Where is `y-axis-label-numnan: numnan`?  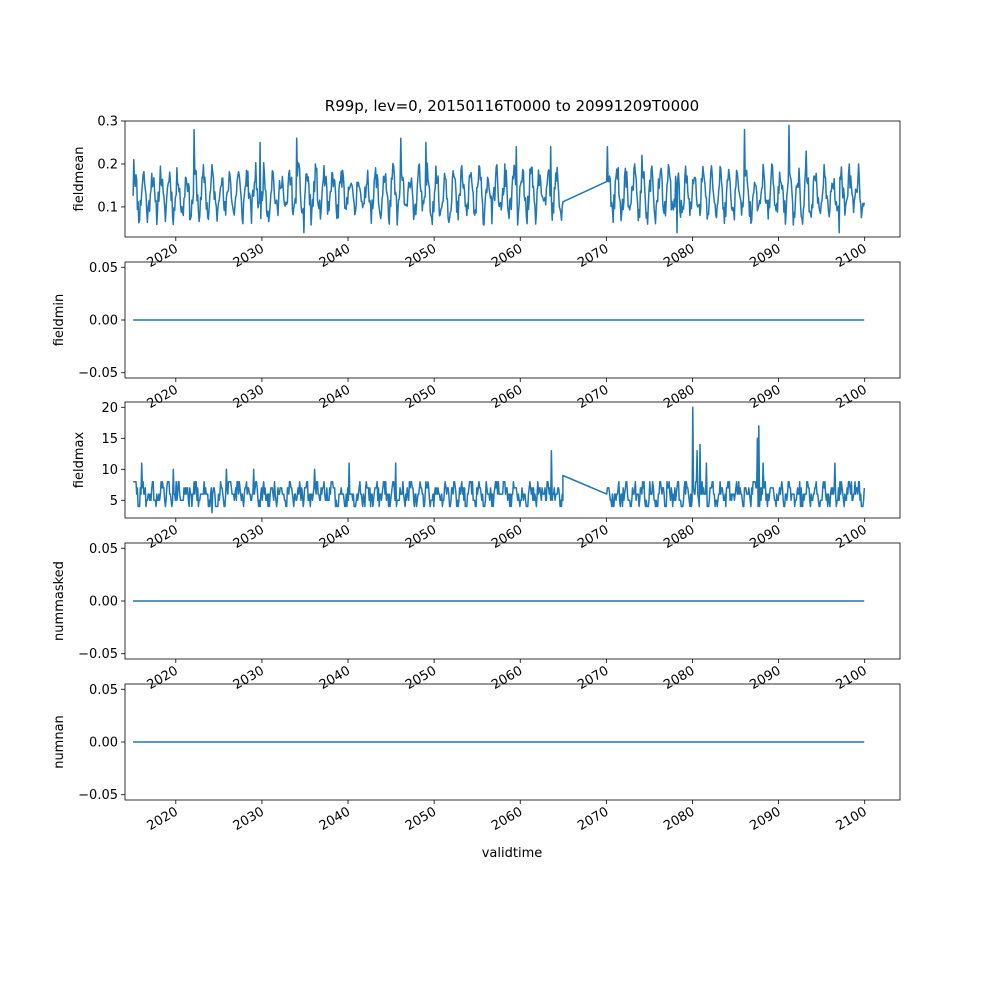 y-axis-label-numnan: numnan is located at coordinates (59, 742).